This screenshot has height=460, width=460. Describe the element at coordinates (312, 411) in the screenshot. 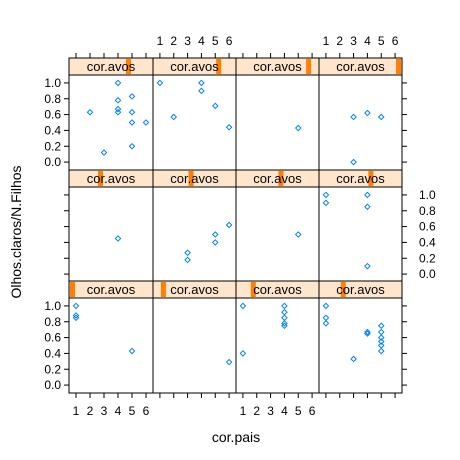

I see `x-tick-label-bottom: 6` at that location.